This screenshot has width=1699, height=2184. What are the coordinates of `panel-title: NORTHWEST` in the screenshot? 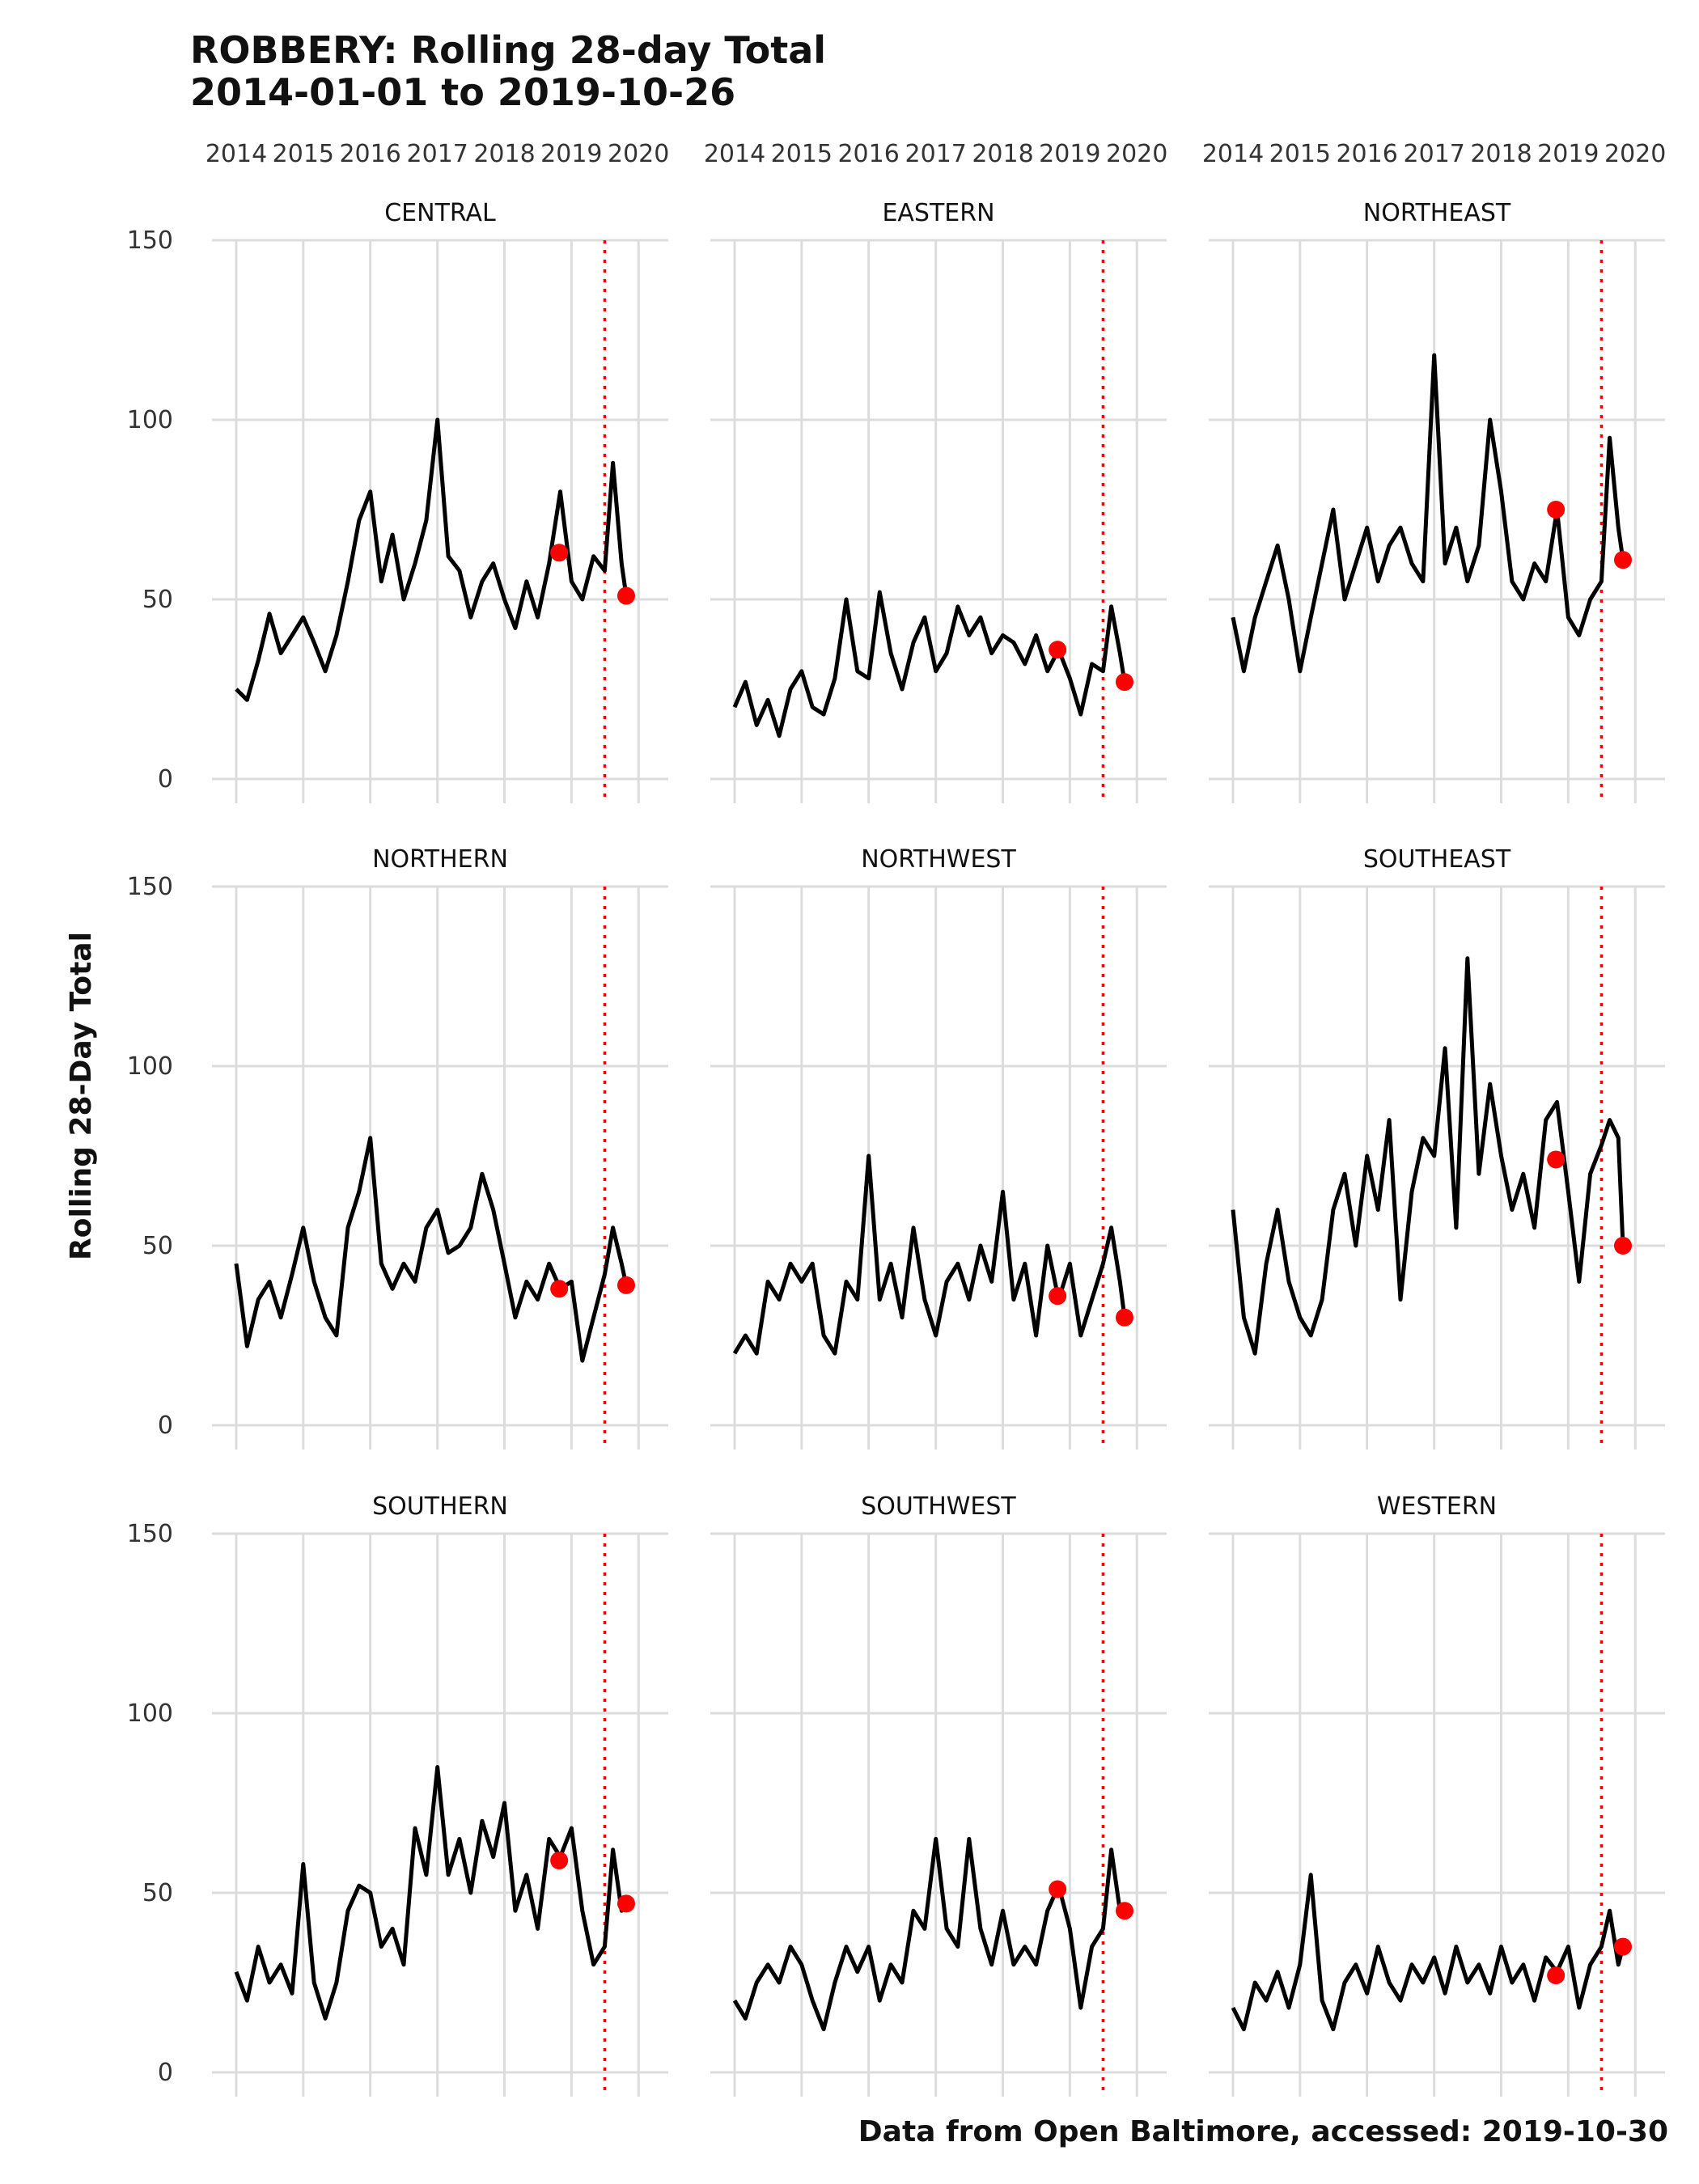 It's located at (938, 860).